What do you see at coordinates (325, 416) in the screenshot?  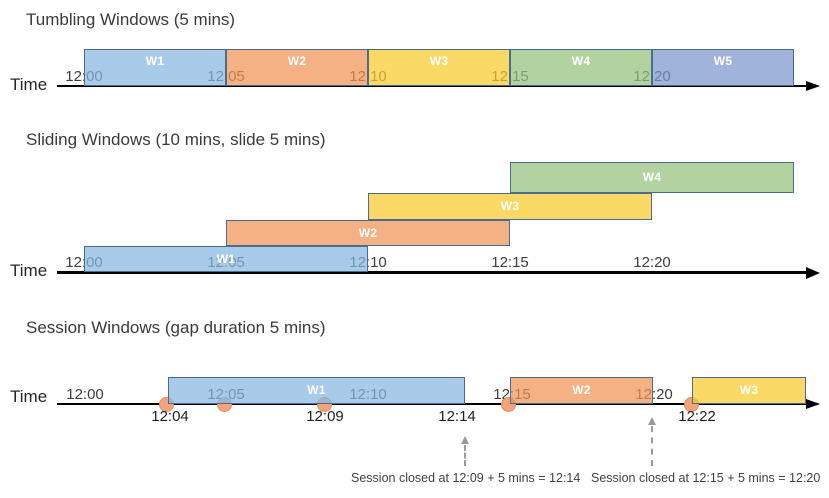 I see `event-time-label: 12:09` at bounding box center [325, 416].